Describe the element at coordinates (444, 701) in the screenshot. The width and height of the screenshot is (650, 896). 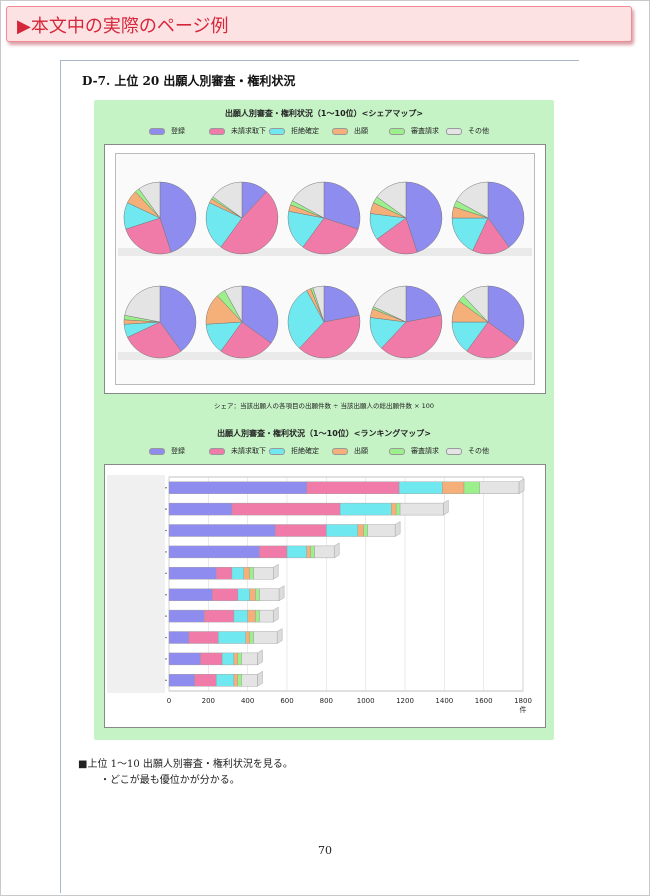
I see `x-tick-label: 1400` at that location.